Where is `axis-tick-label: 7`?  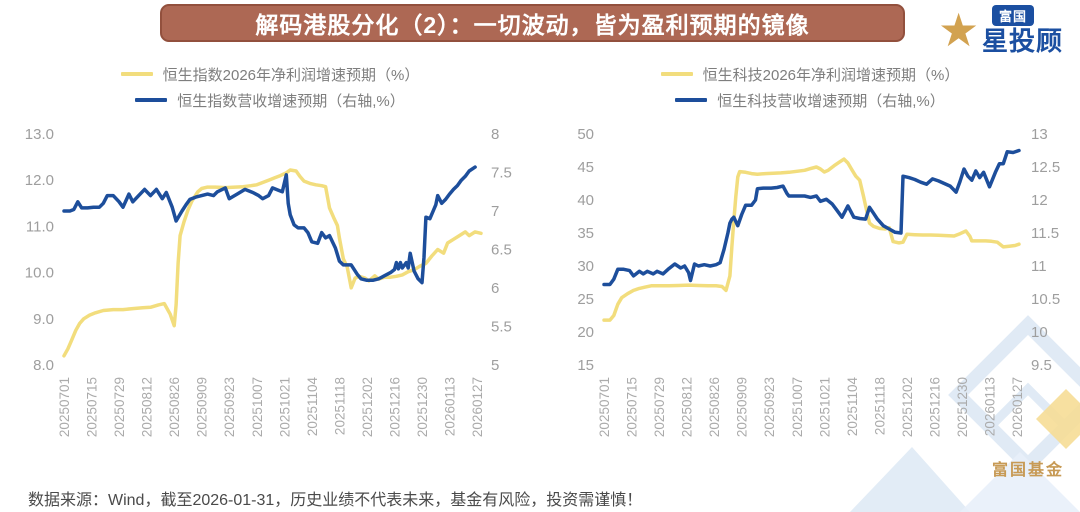
axis-tick-label: 7 is located at coordinates (495, 211).